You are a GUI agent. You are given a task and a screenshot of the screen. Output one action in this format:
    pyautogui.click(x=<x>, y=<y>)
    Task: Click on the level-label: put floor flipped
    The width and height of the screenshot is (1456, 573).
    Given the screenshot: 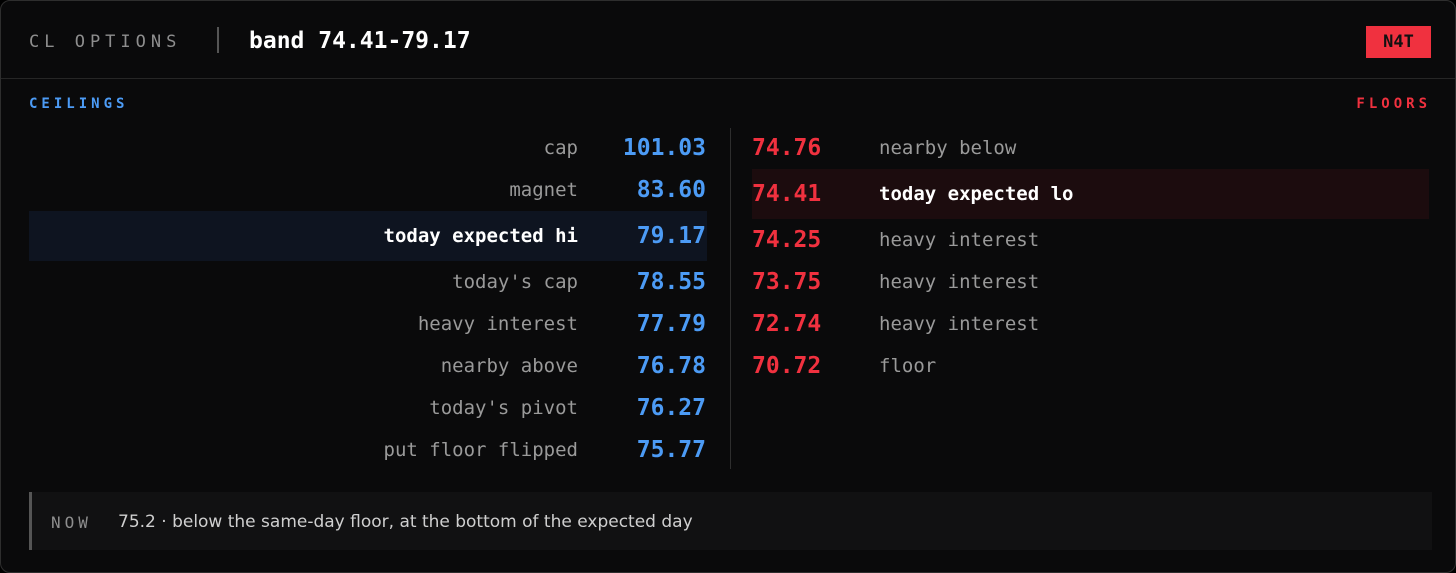 What is the action you would take?
    pyautogui.click(x=480, y=450)
    